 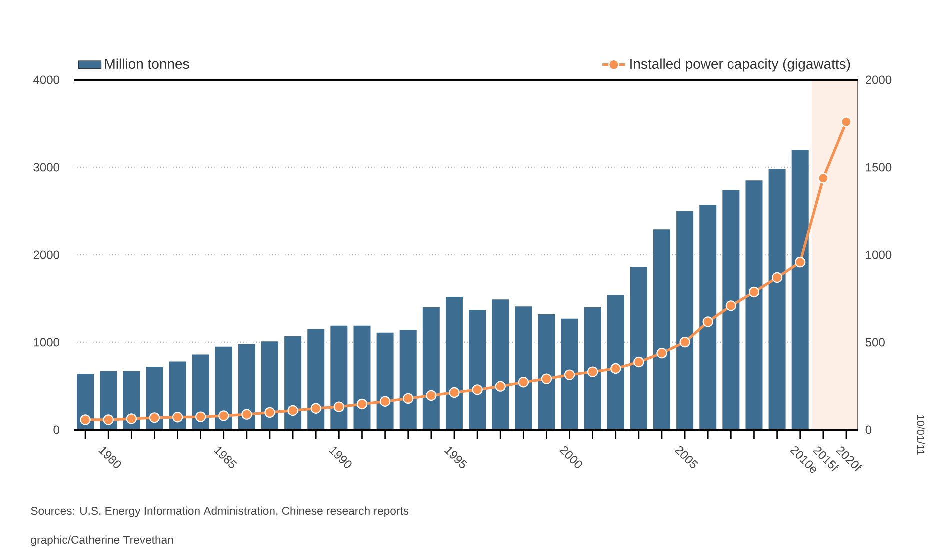 What do you see at coordinates (47, 167) in the screenshot?
I see `y-tick-label: 3000` at bounding box center [47, 167].